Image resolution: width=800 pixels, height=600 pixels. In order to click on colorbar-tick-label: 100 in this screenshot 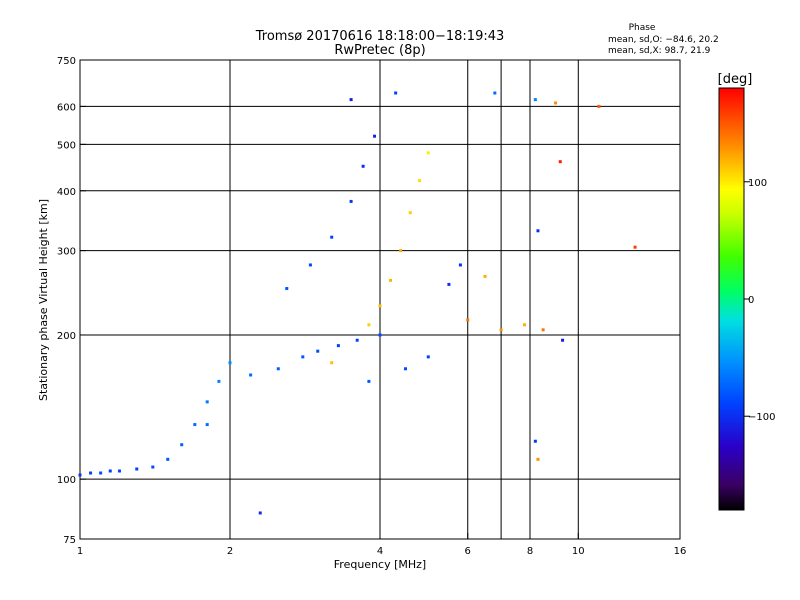, I will do `click(757, 183)`.